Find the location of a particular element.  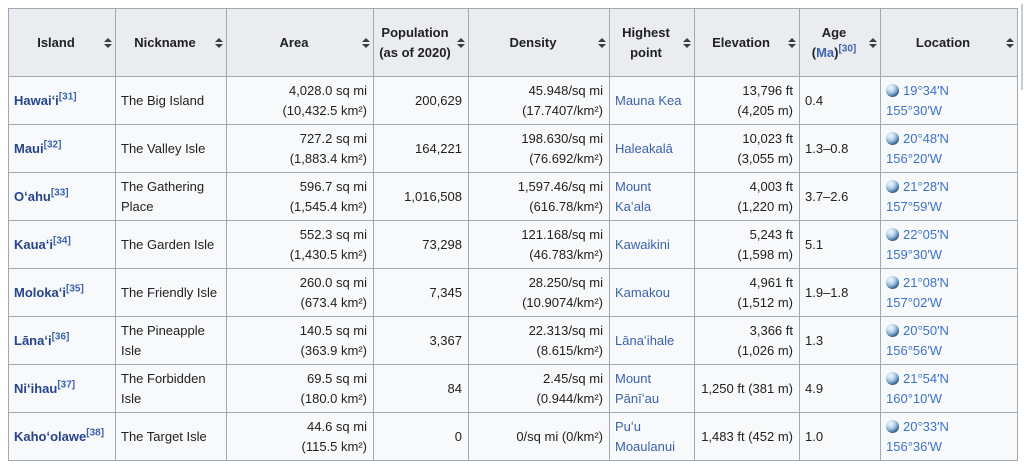

island-link: Kahoʻolawe is located at coordinates (50, 436).